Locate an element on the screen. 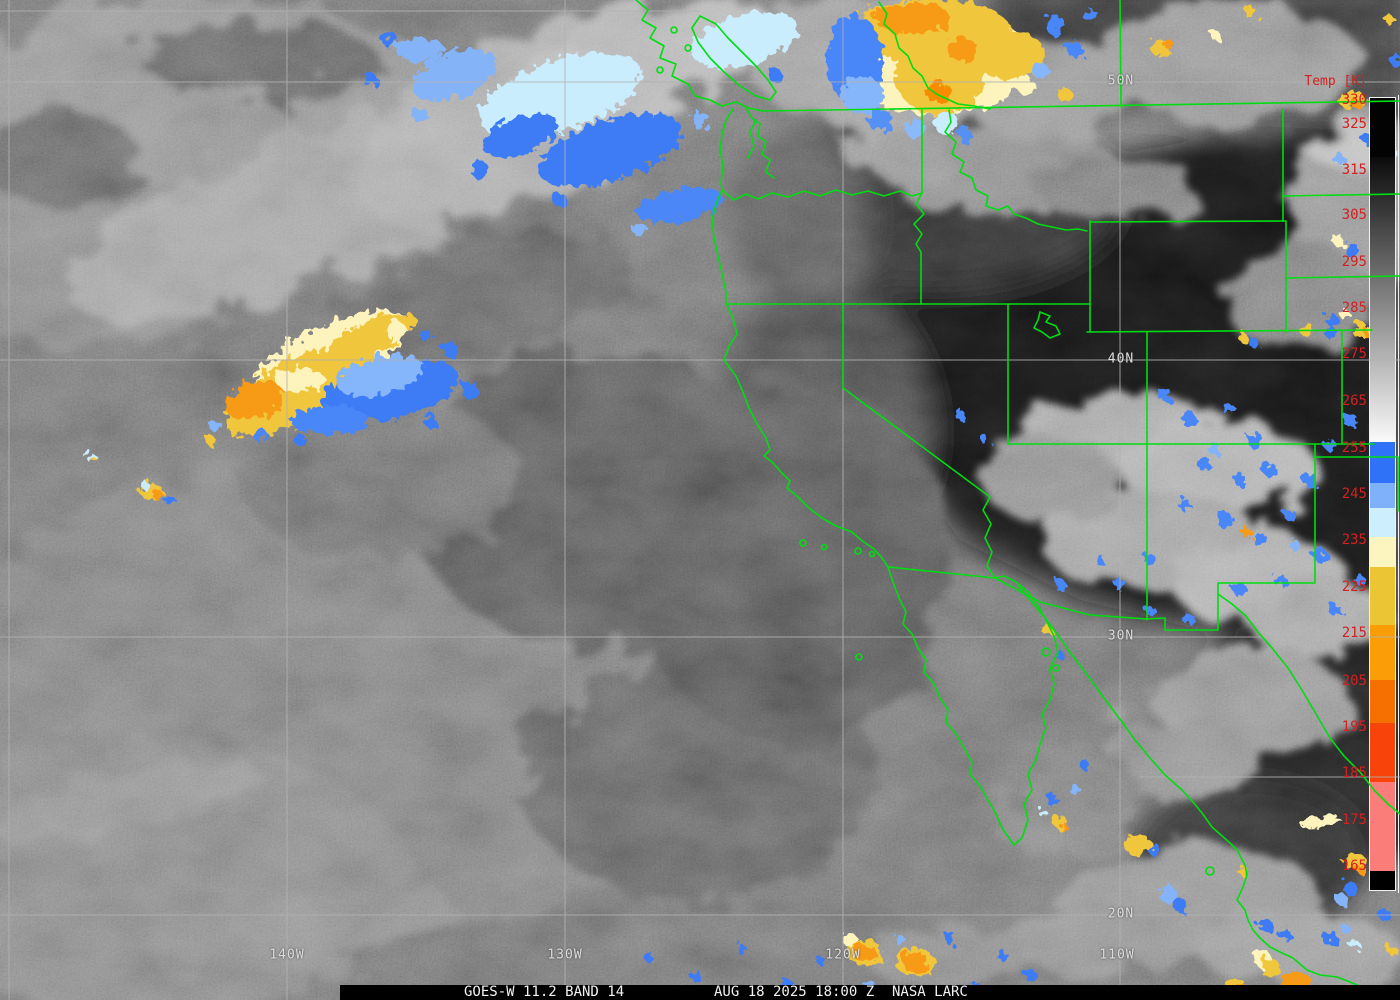 The width and height of the screenshot is (1400, 1000). temperature-colorbar is located at coordinates (1382, 494).